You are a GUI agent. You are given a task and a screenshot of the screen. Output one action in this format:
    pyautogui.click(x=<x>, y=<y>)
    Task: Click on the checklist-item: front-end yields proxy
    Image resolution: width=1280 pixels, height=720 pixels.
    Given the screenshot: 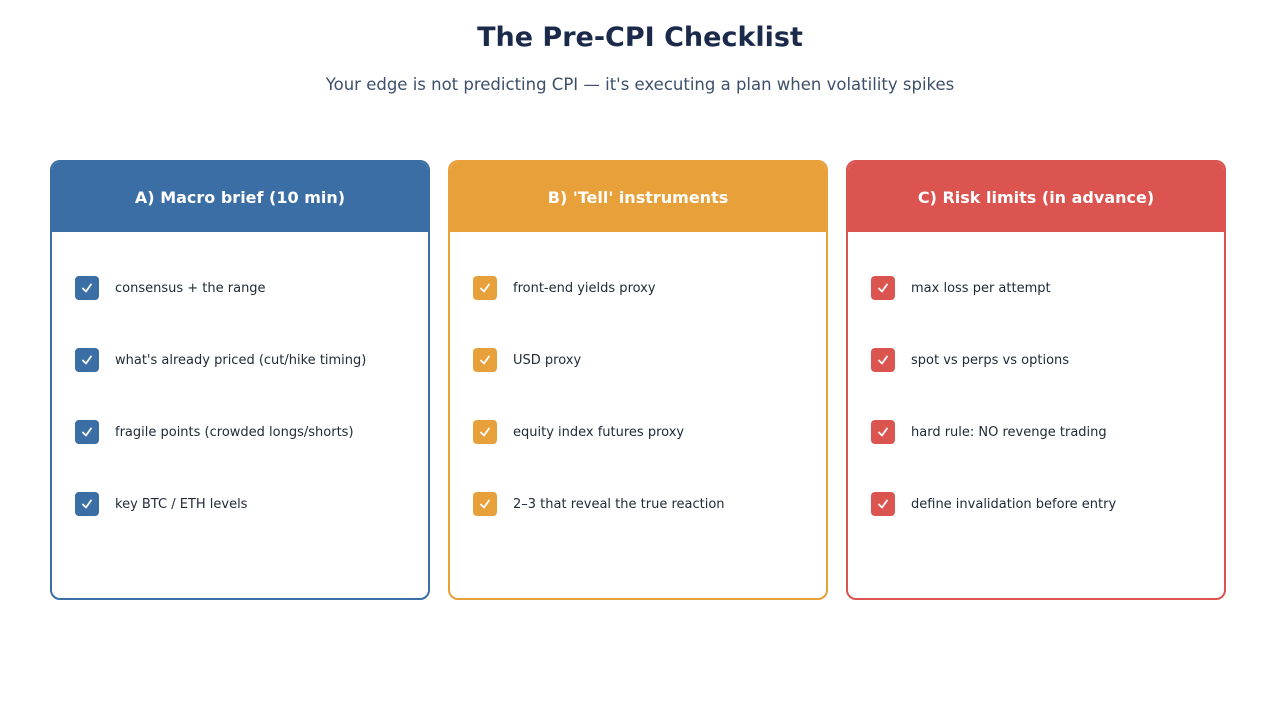 What is the action you would take?
    pyautogui.click(x=564, y=288)
    